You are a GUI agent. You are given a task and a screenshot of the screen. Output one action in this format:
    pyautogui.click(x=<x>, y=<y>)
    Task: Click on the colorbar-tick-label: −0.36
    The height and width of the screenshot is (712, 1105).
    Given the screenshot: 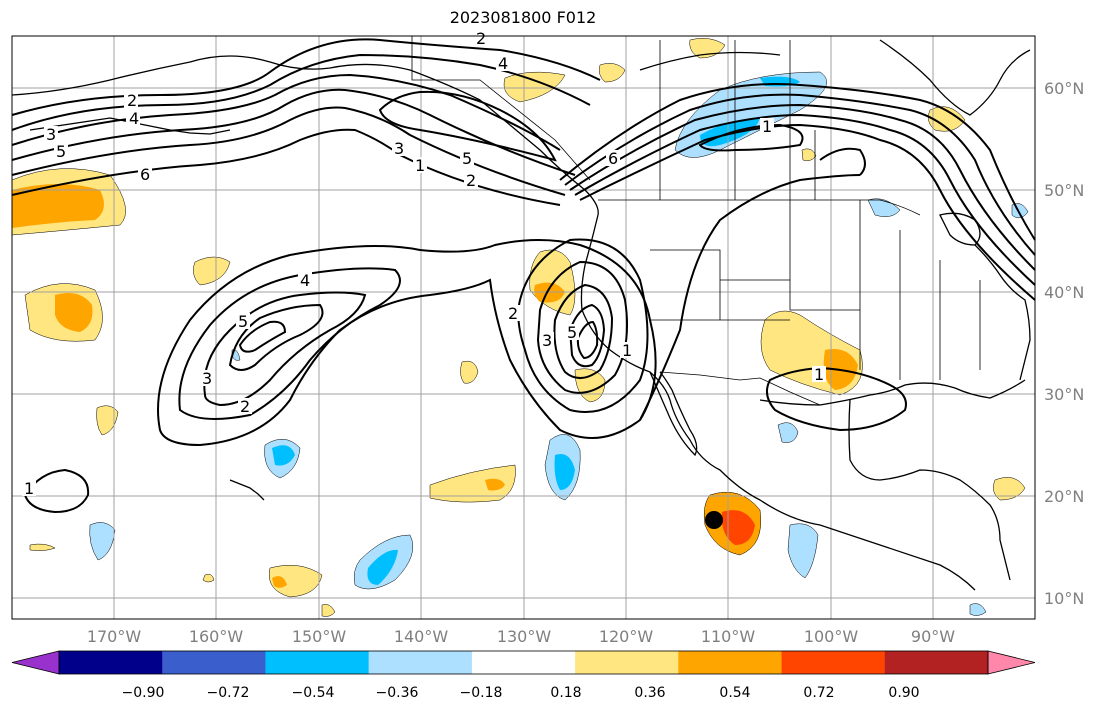 What is the action you would take?
    pyautogui.click(x=397, y=693)
    